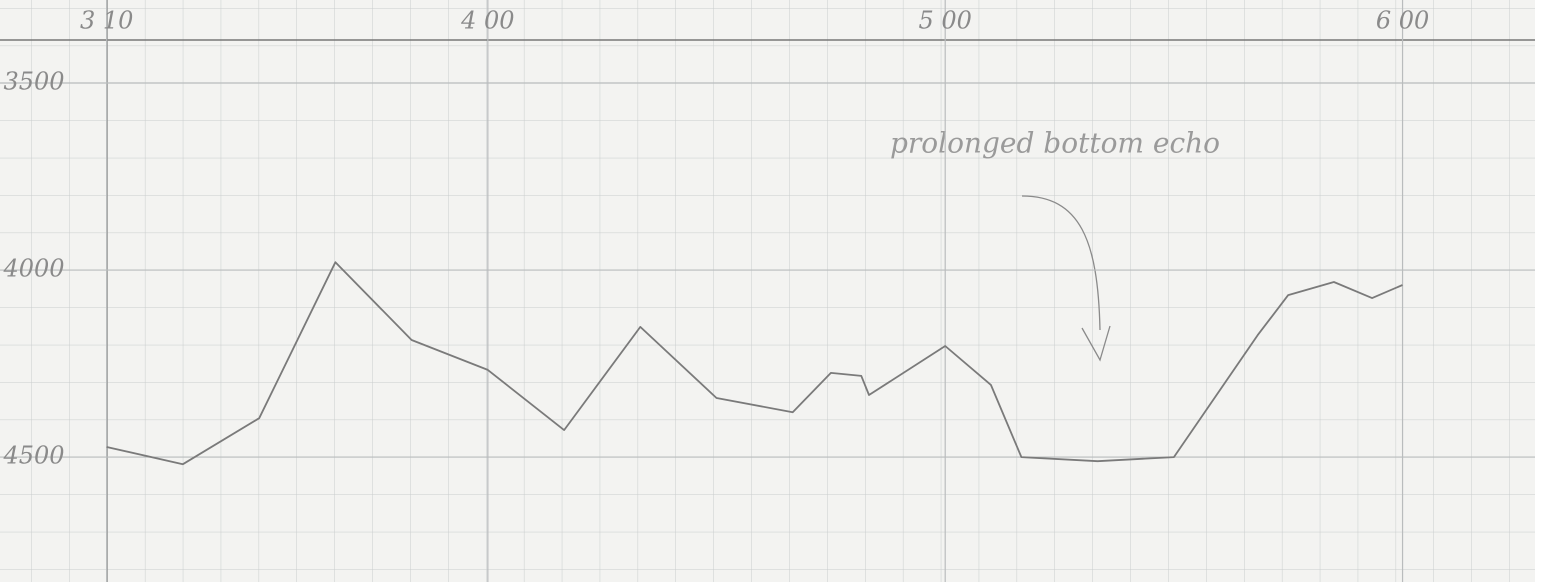 Image resolution: width=1555 pixels, height=582 pixels. What do you see at coordinates (1402, 21) in the screenshot?
I see `x-tick-label: 6 00` at bounding box center [1402, 21].